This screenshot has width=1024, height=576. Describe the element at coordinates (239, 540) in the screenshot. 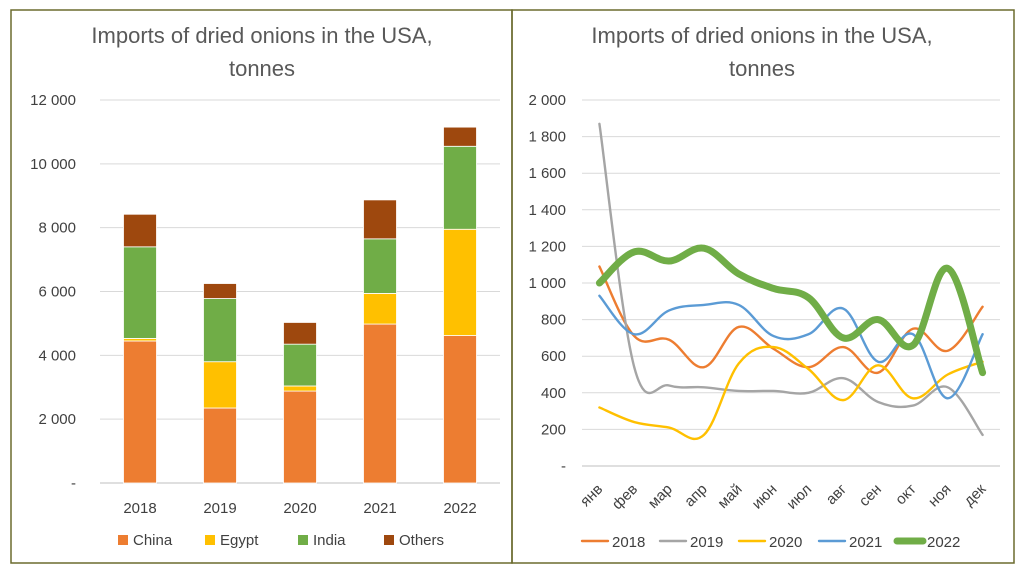

I see `bar-legend-label-egypt: Egypt` at that location.